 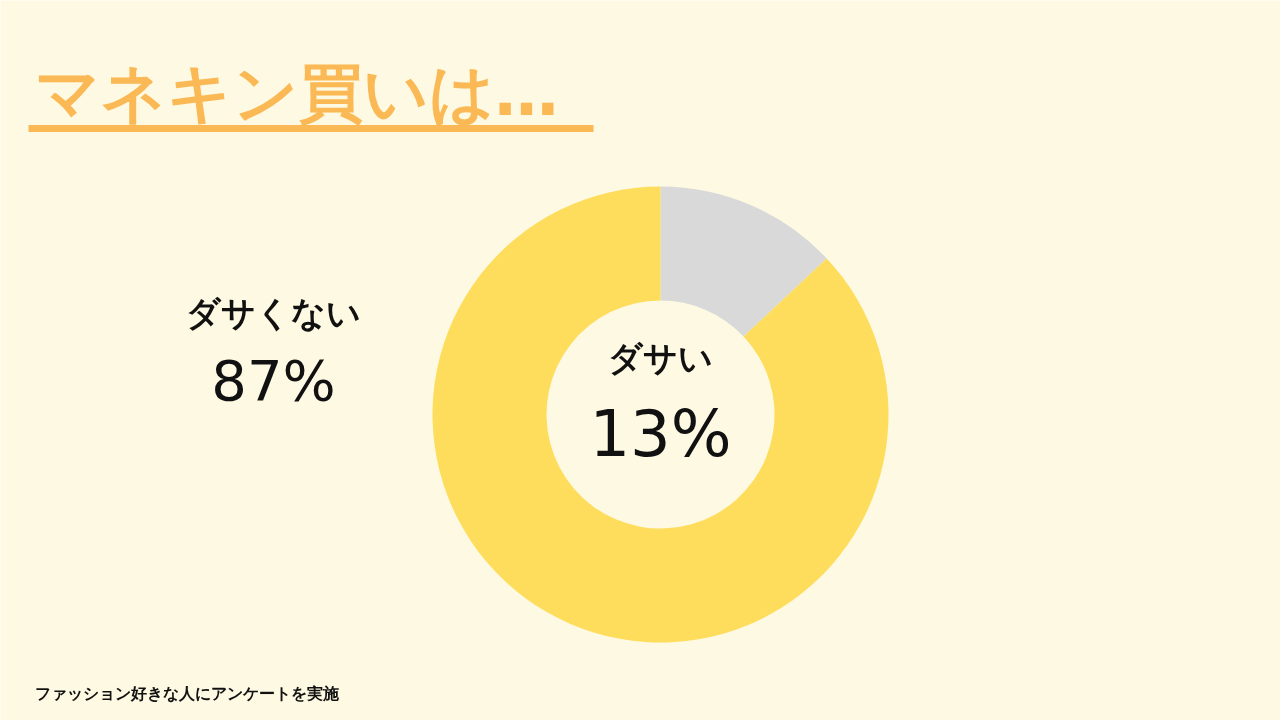 I want to click on data-label: 13%, so click(x=660, y=433).